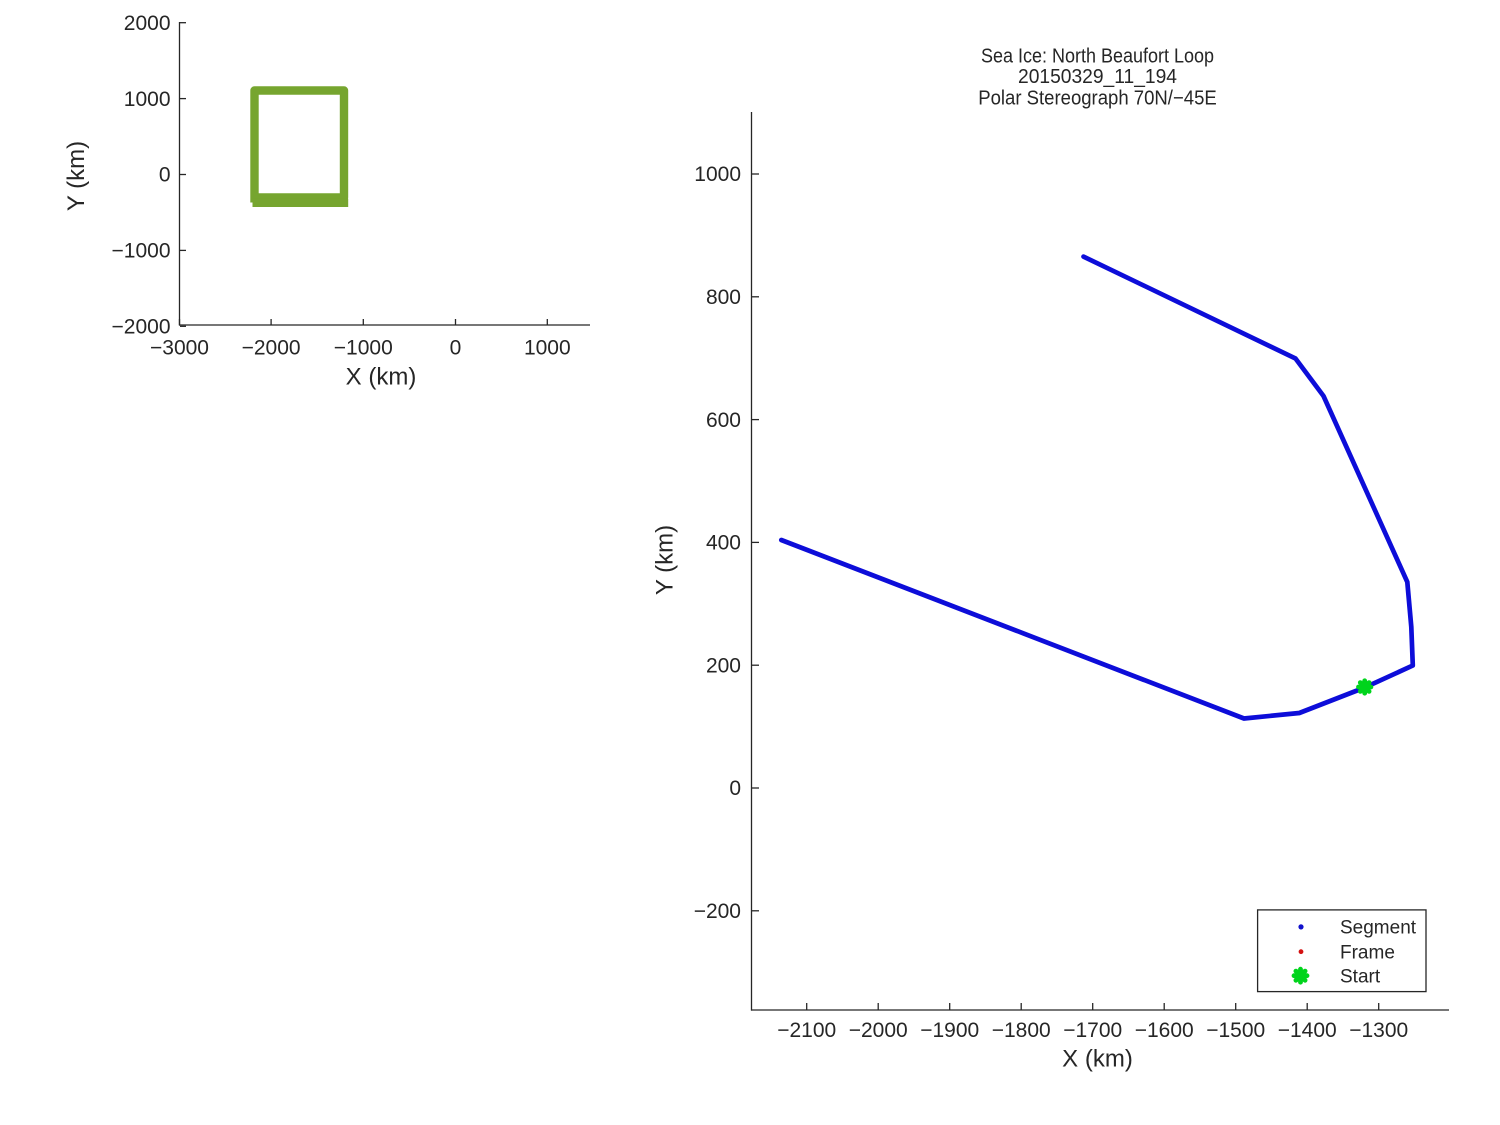  Describe the element at coordinates (1378, 928) in the screenshot. I see `svg-text: Segment` at that location.